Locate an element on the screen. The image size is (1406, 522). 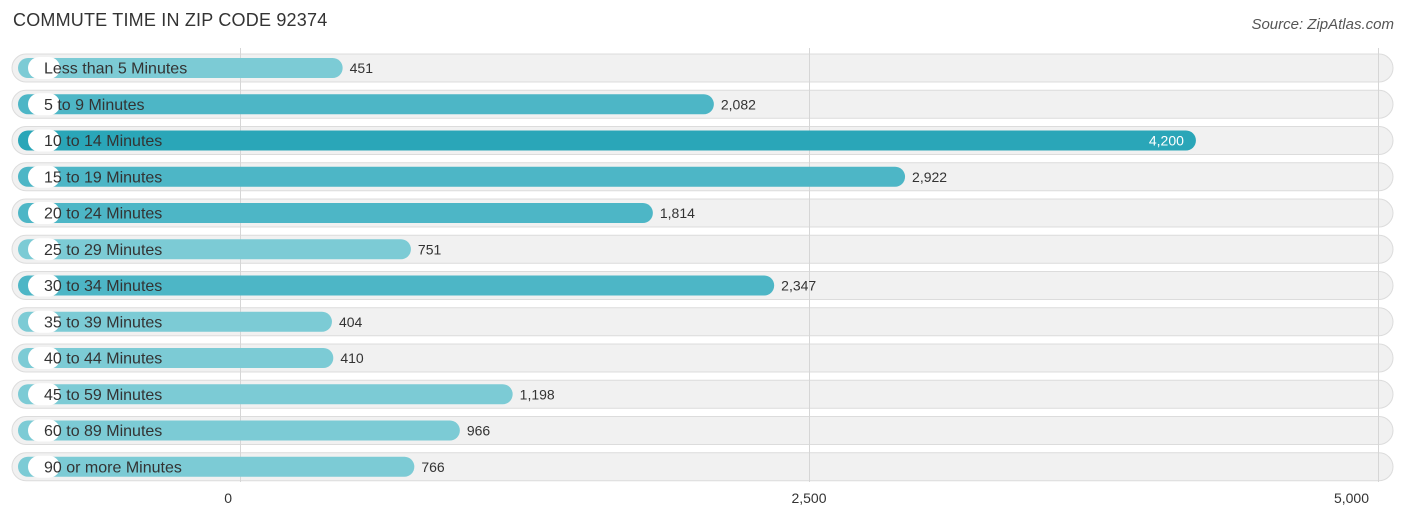
category-label: 45 to 59 Minutes is located at coordinates (103, 395).